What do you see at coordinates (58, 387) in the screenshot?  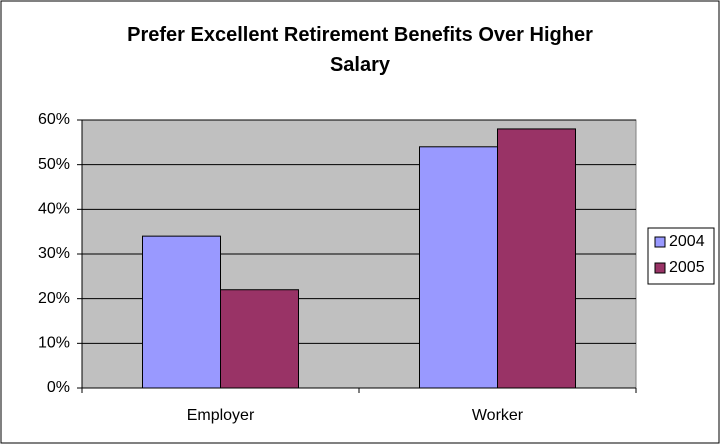 I see `y-tick-label: 0%` at bounding box center [58, 387].